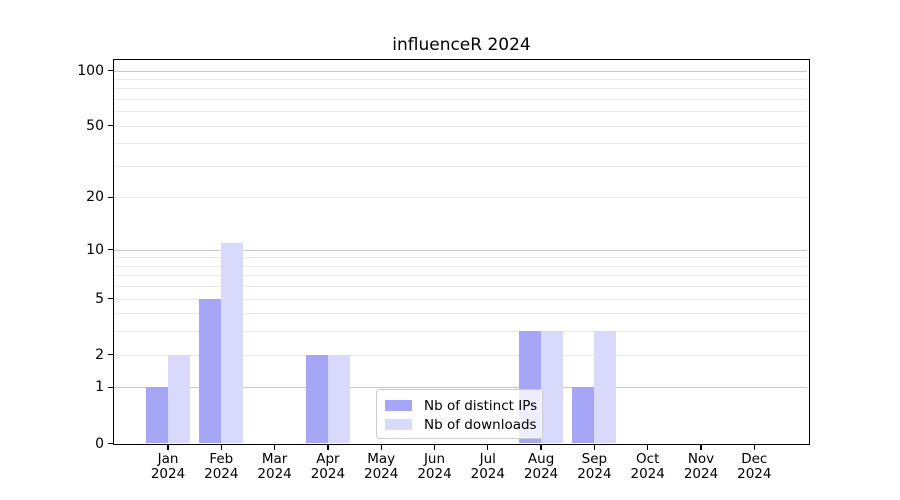 The width and height of the screenshot is (900, 500). I want to click on y-tick-label: 10, so click(95, 249).